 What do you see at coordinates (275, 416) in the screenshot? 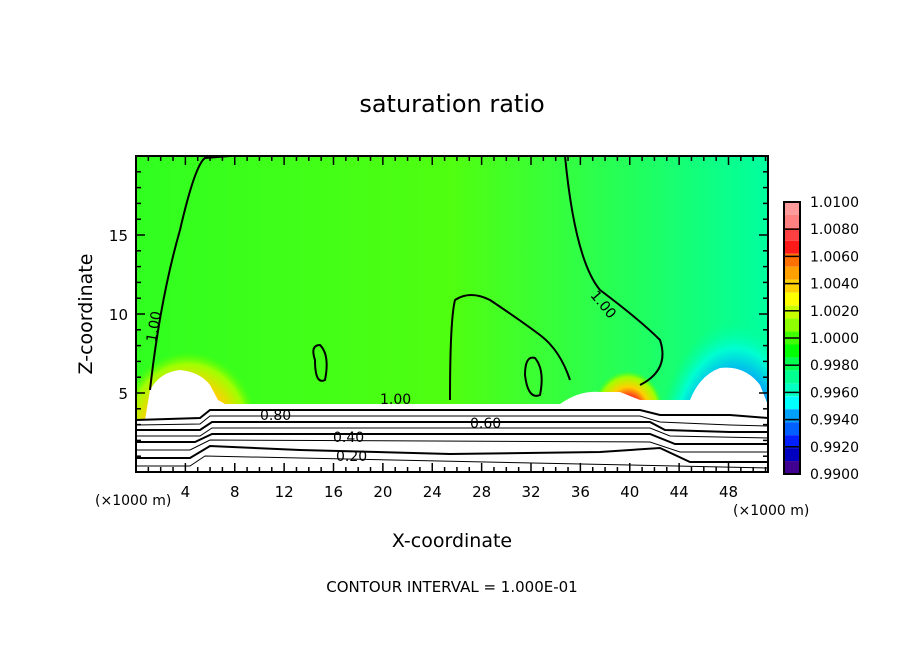
I see `contour-label: 0.80` at bounding box center [275, 416].